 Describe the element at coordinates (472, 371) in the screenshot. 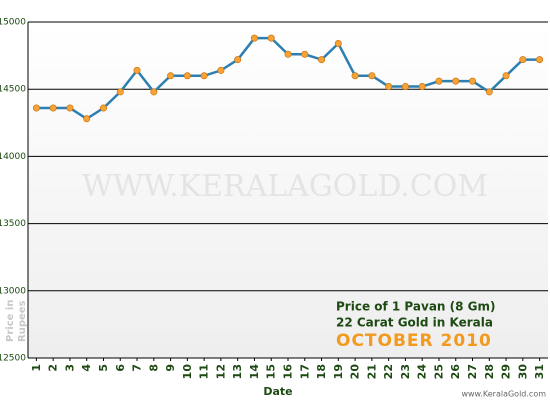

I see `x-tick-label: 27` at that location.